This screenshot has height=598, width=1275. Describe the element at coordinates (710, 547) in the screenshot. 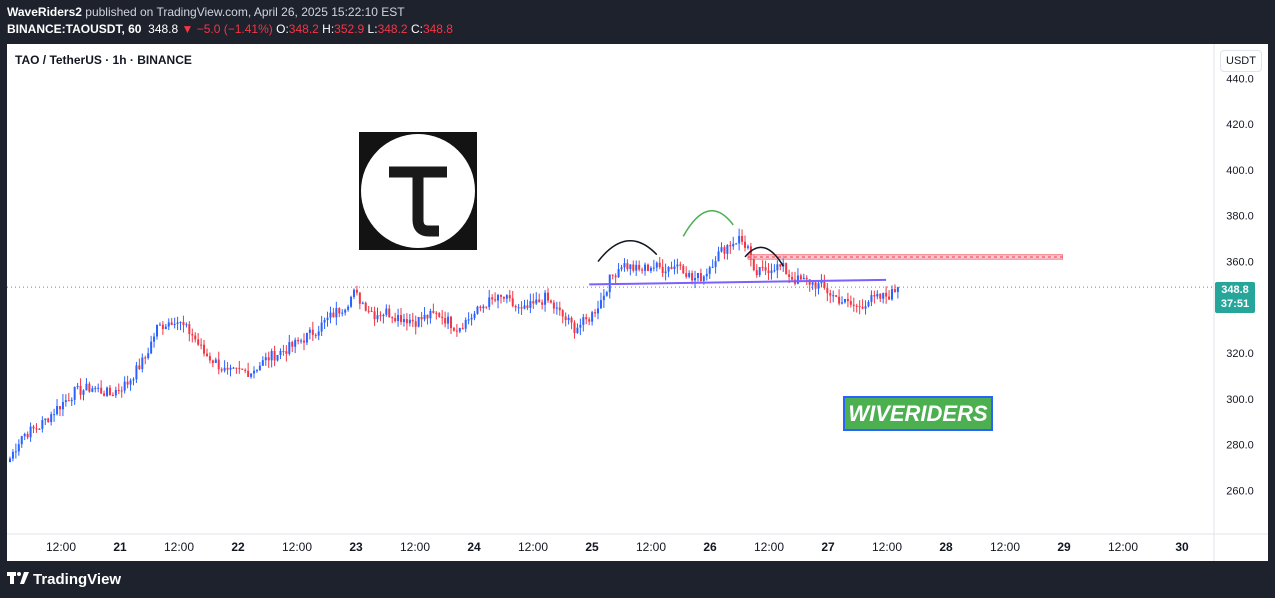

I see `x-tick-label: 26` at that location.